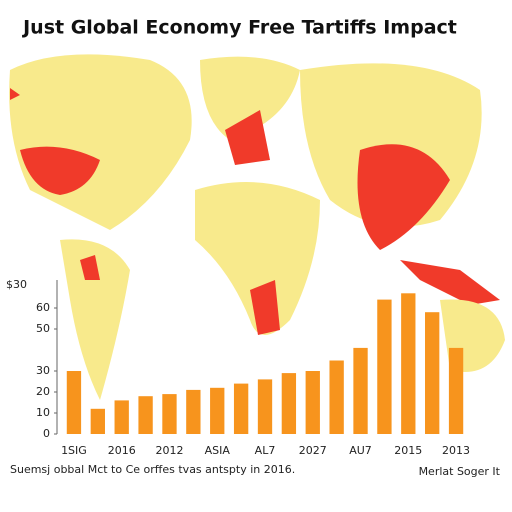 Image resolution: width=512 pixels, height=512 pixels. I want to click on x-tick-label: 2013, so click(456, 450).